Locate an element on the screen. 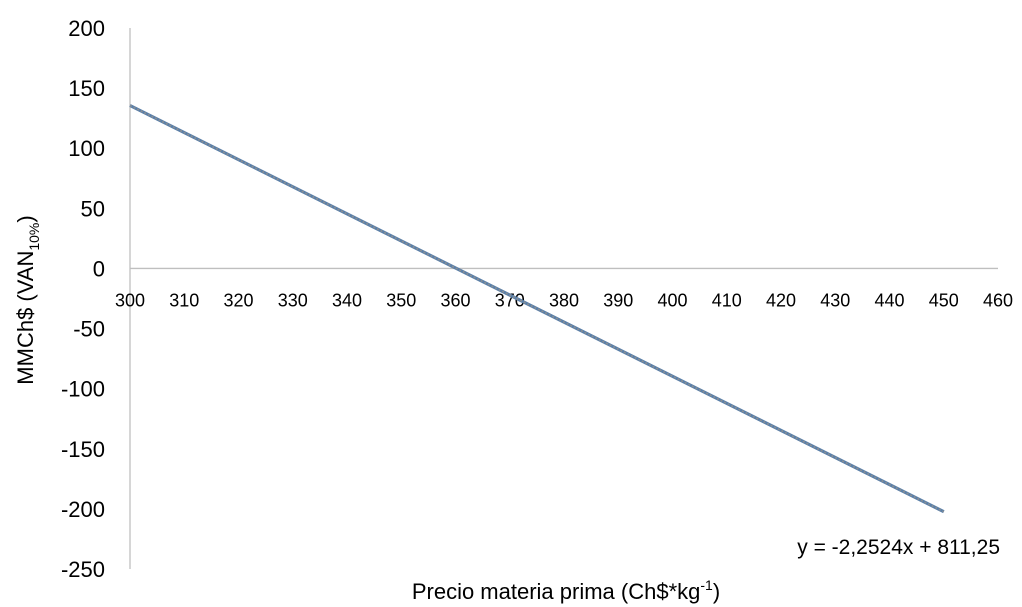  y-axis-title-main: MMCh$ (VAN is located at coordinates (25, 318).